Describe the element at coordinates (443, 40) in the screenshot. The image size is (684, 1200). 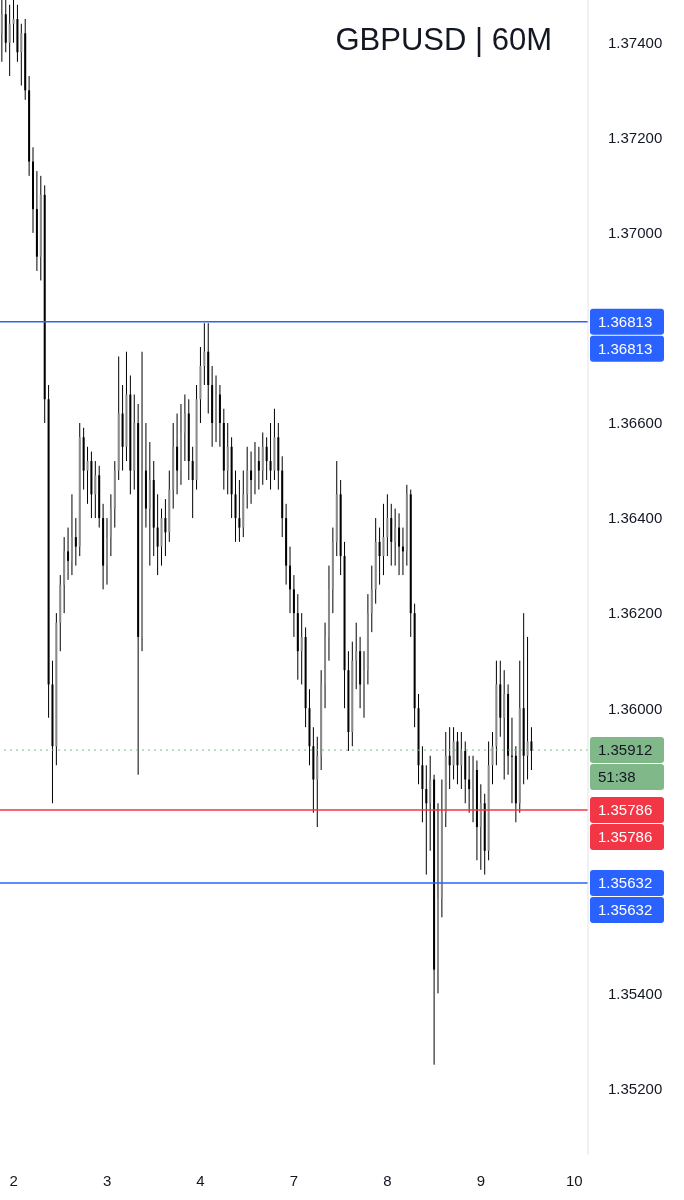
I see `text: GBPUSD | 60M` at that location.